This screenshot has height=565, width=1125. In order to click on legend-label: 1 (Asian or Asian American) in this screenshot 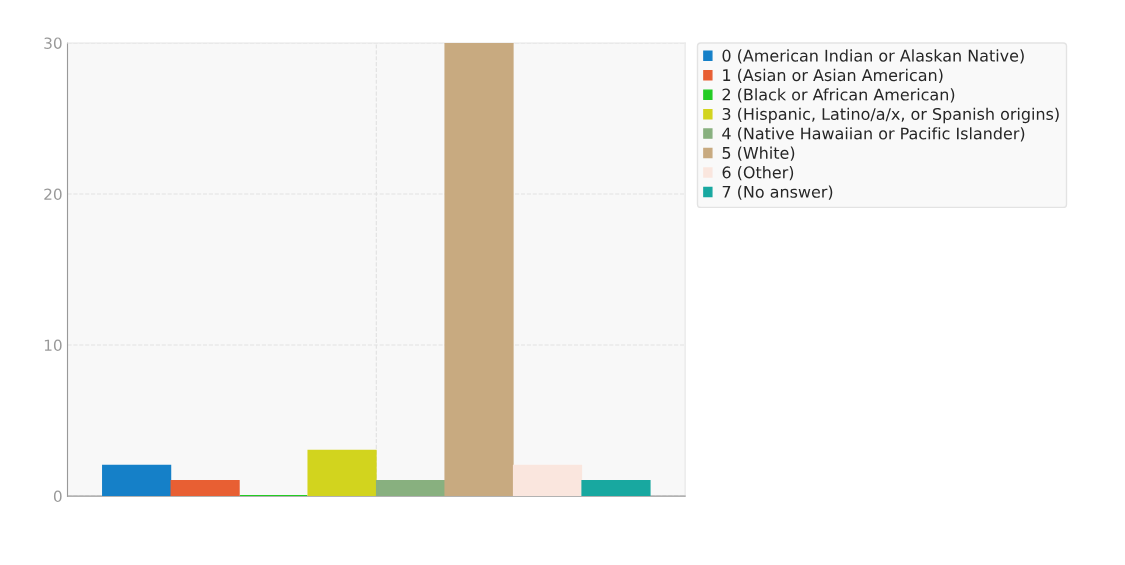, I will do `click(833, 76)`.